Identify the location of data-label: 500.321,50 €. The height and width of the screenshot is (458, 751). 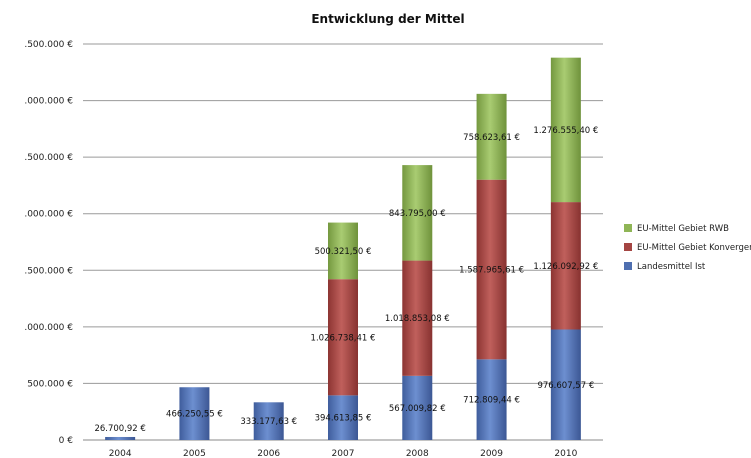
(343, 252).